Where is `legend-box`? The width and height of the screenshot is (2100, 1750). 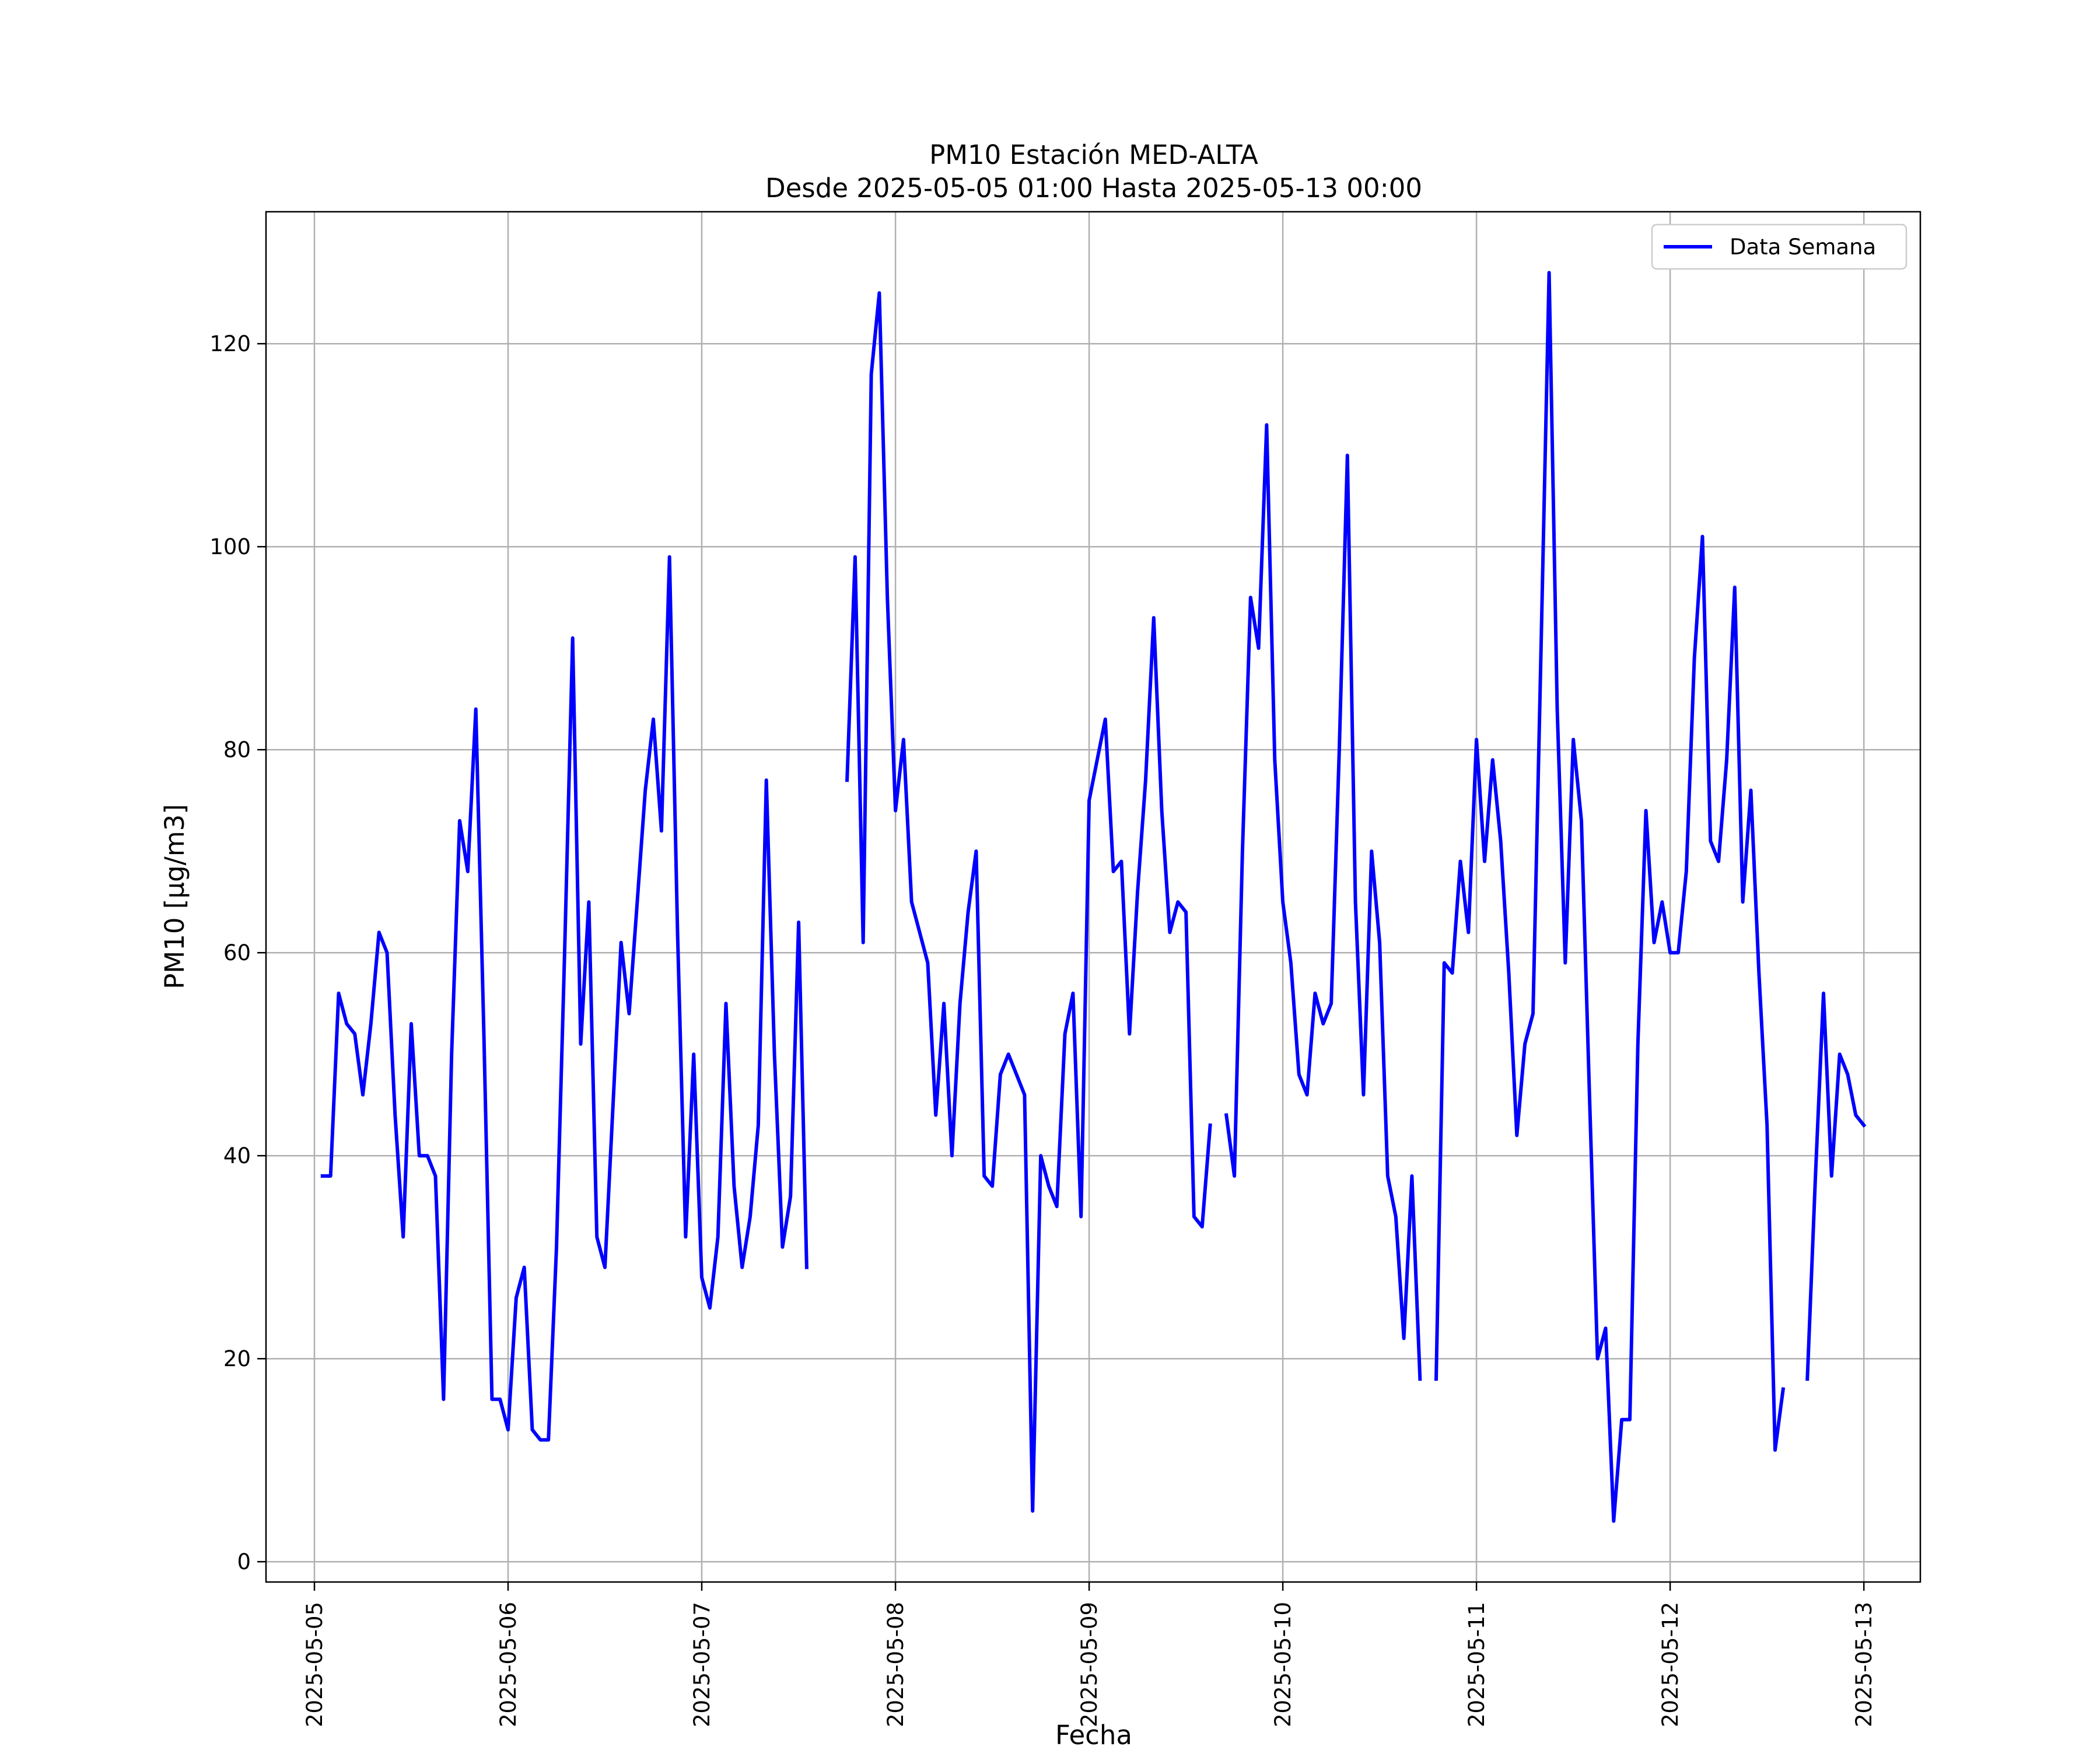 legend-box is located at coordinates (1779, 246).